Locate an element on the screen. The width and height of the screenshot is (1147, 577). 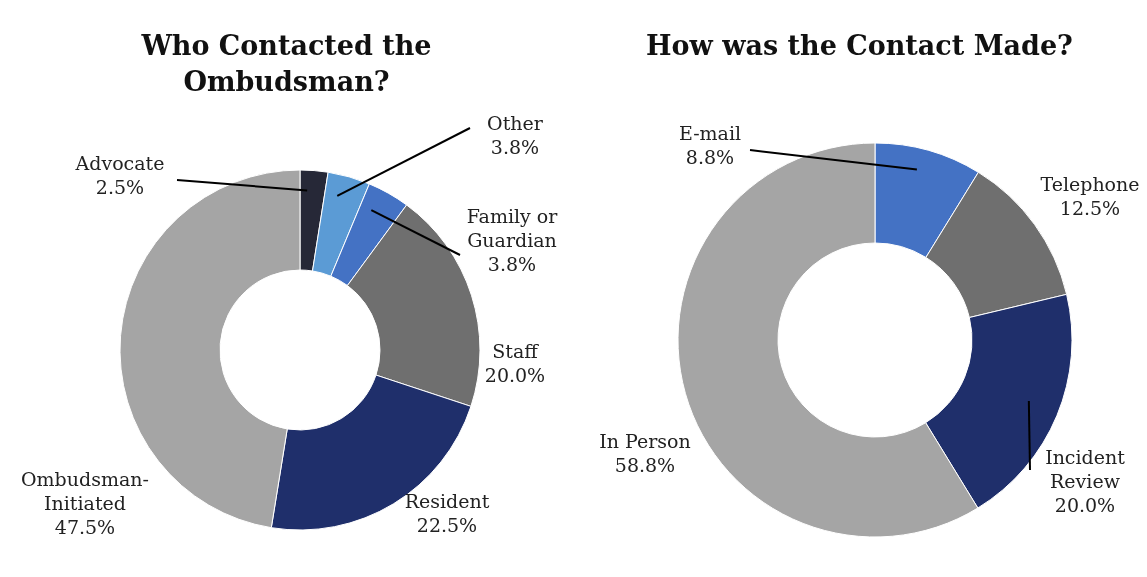
slice-label: Telephone is located at coordinates (1090, 184).